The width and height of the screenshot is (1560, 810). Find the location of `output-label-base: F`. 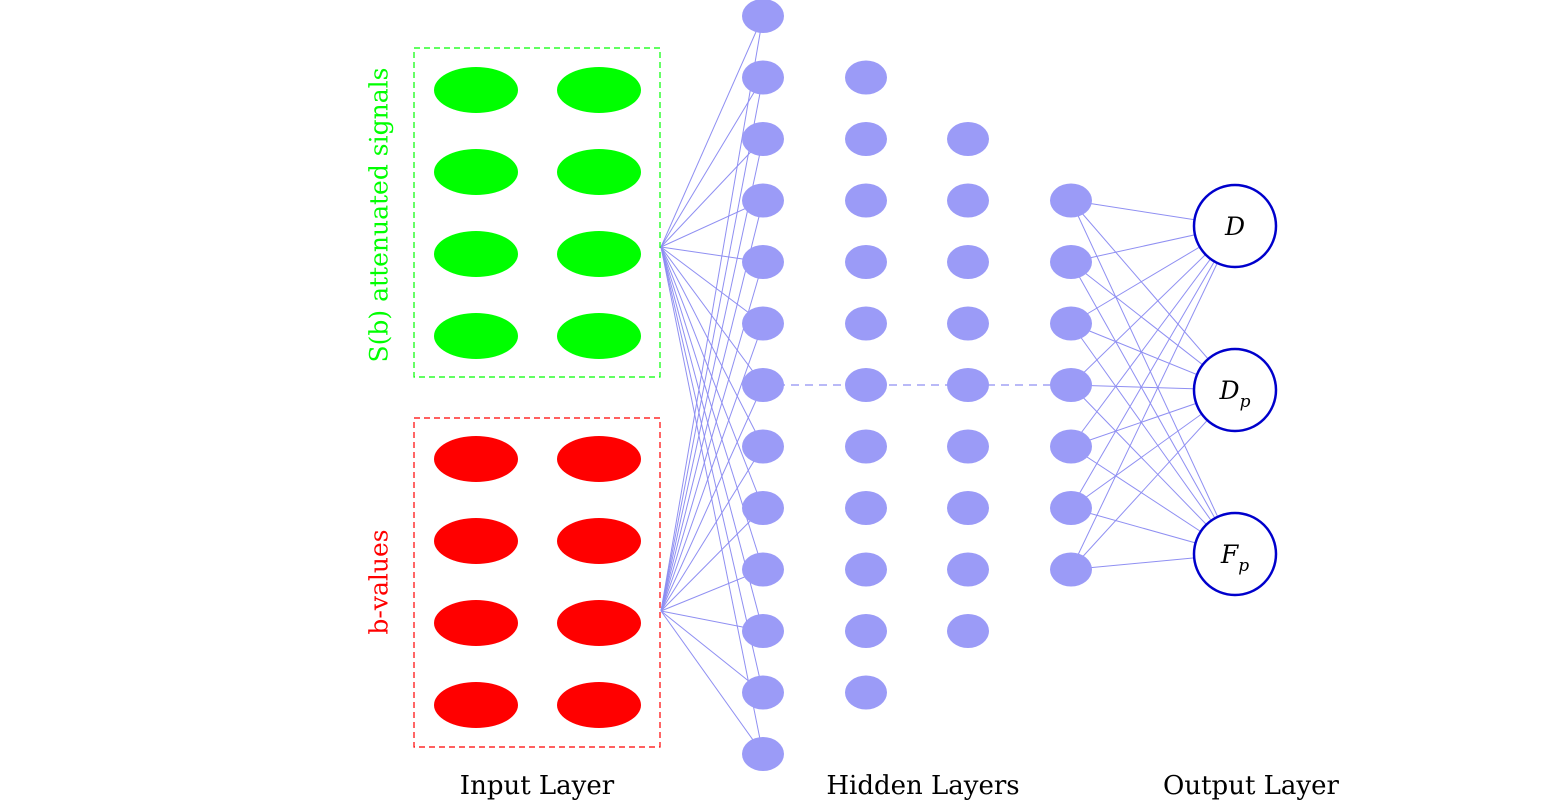

output-label-base: F is located at coordinates (1230, 554).